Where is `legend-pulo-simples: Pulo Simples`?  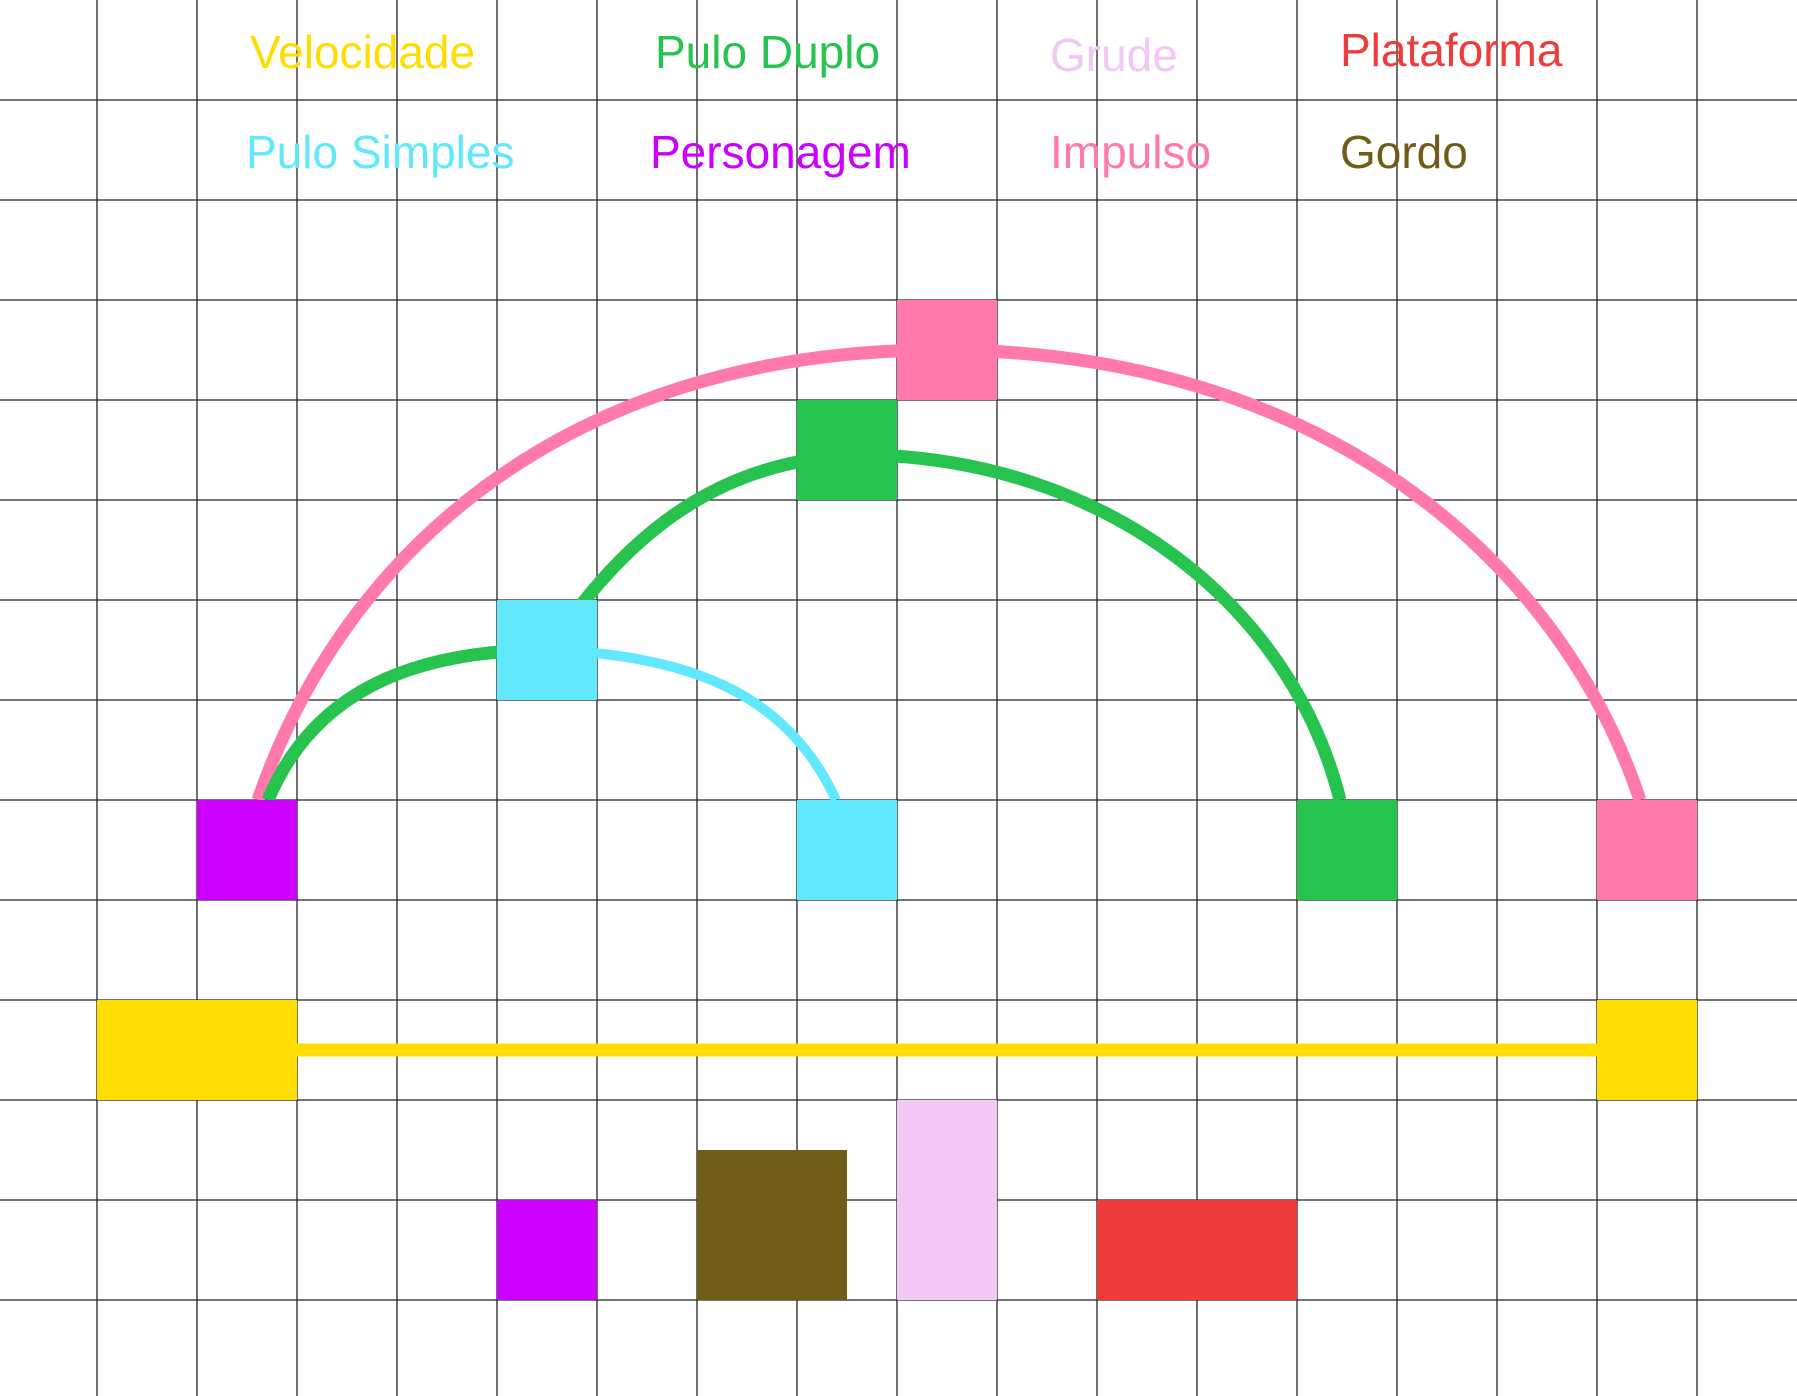 legend-pulo-simples: Pulo Simples is located at coordinates (380, 152).